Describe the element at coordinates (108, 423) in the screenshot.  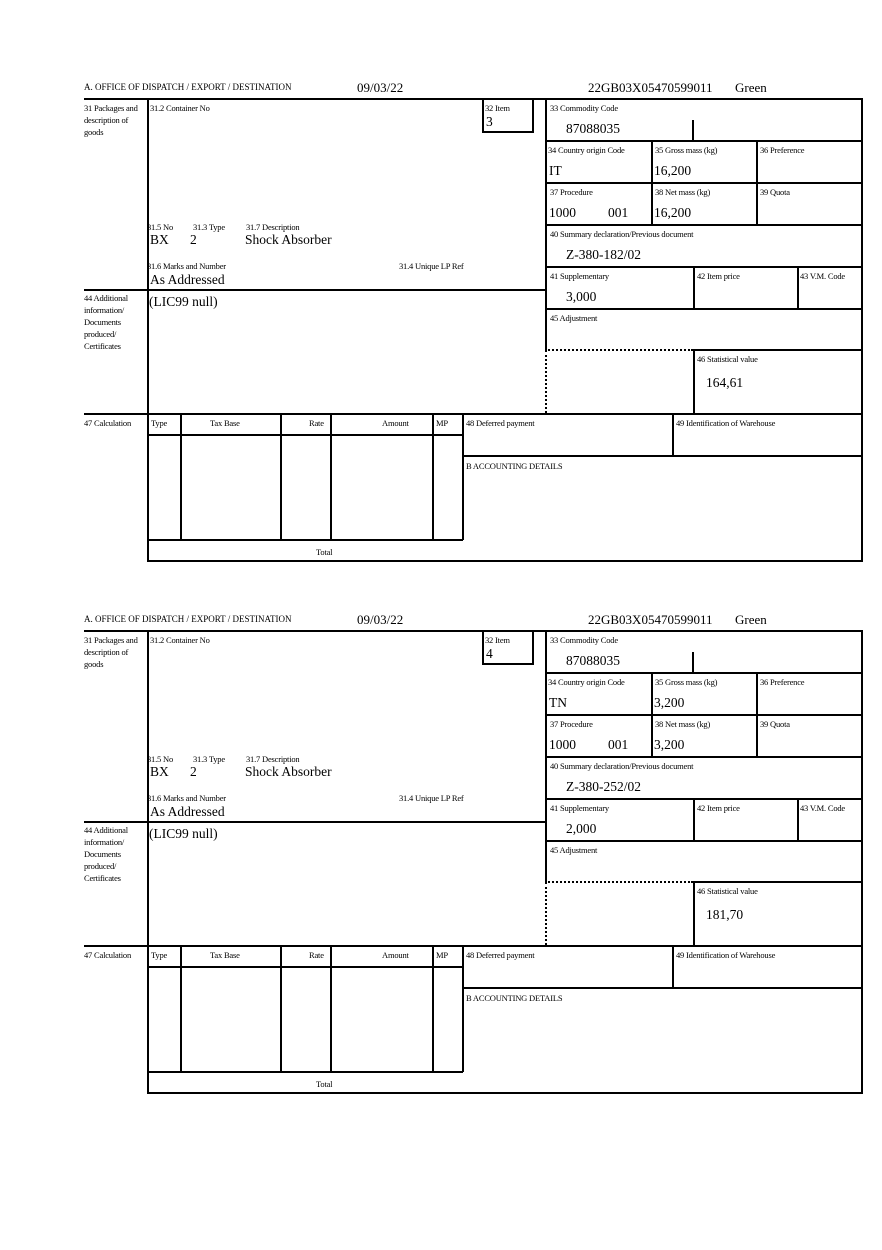
I see `box47-label: 47 Calculation` at that location.